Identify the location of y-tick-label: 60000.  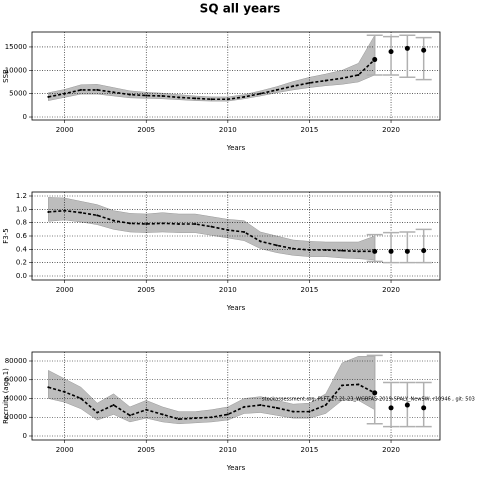
(16, 380).